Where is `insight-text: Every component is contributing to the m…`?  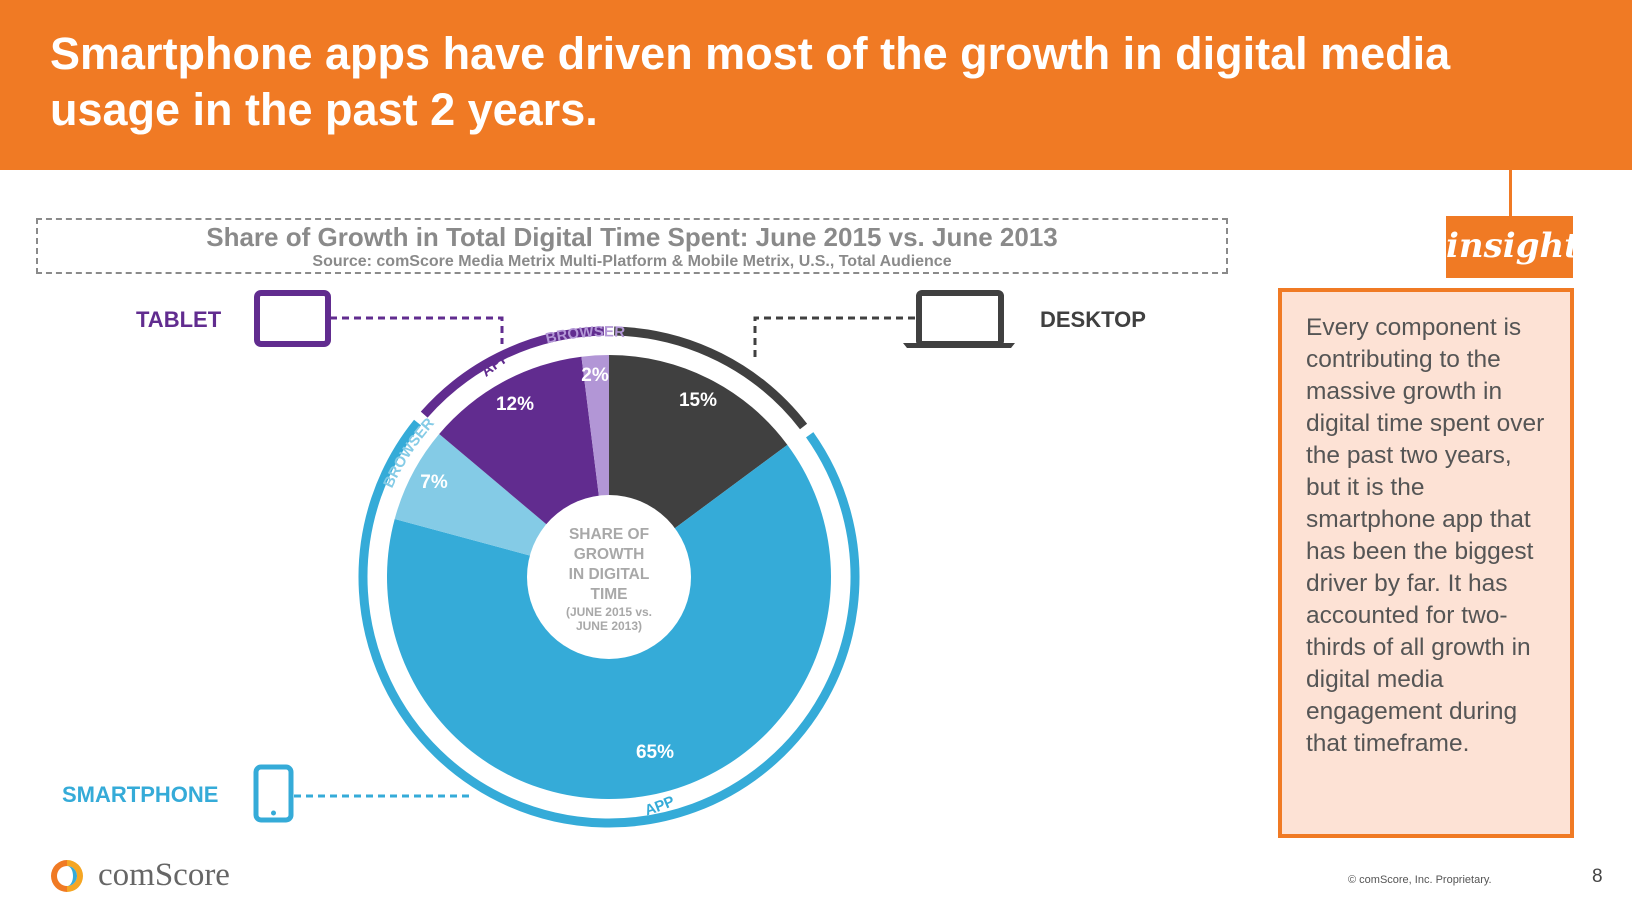
insight-text: Every component is contributing to the m… is located at coordinates (1425, 535).